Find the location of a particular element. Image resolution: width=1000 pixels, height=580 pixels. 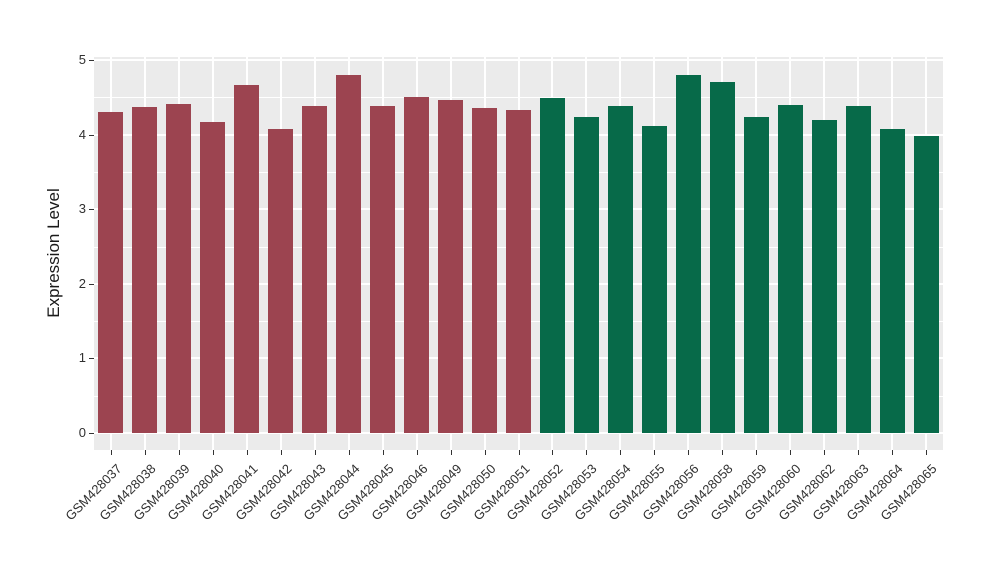

bar-GSM428038 is located at coordinates (144, 270).